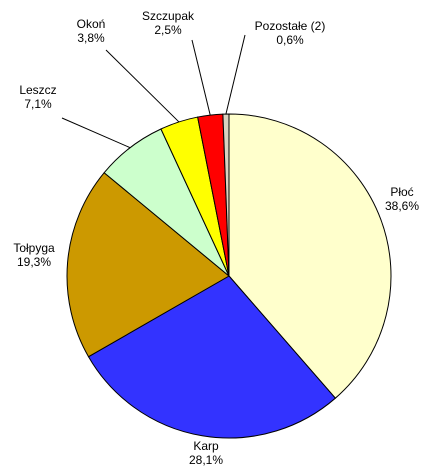 The width and height of the screenshot is (425, 473). What do you see at coordinates (402, 206) in the screenshot?
I see `slice-value-label: 38,6%` at bounding box center [402, 206].